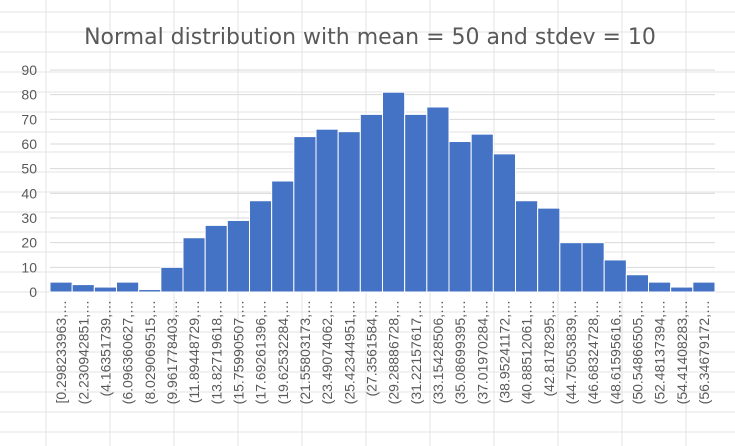 The width and height of the screenshot is (735, 446). What do you see at coordinates (29, 243) in the screenshot?
I see `y-tick-label: 20` at bounding box center [29, 243].